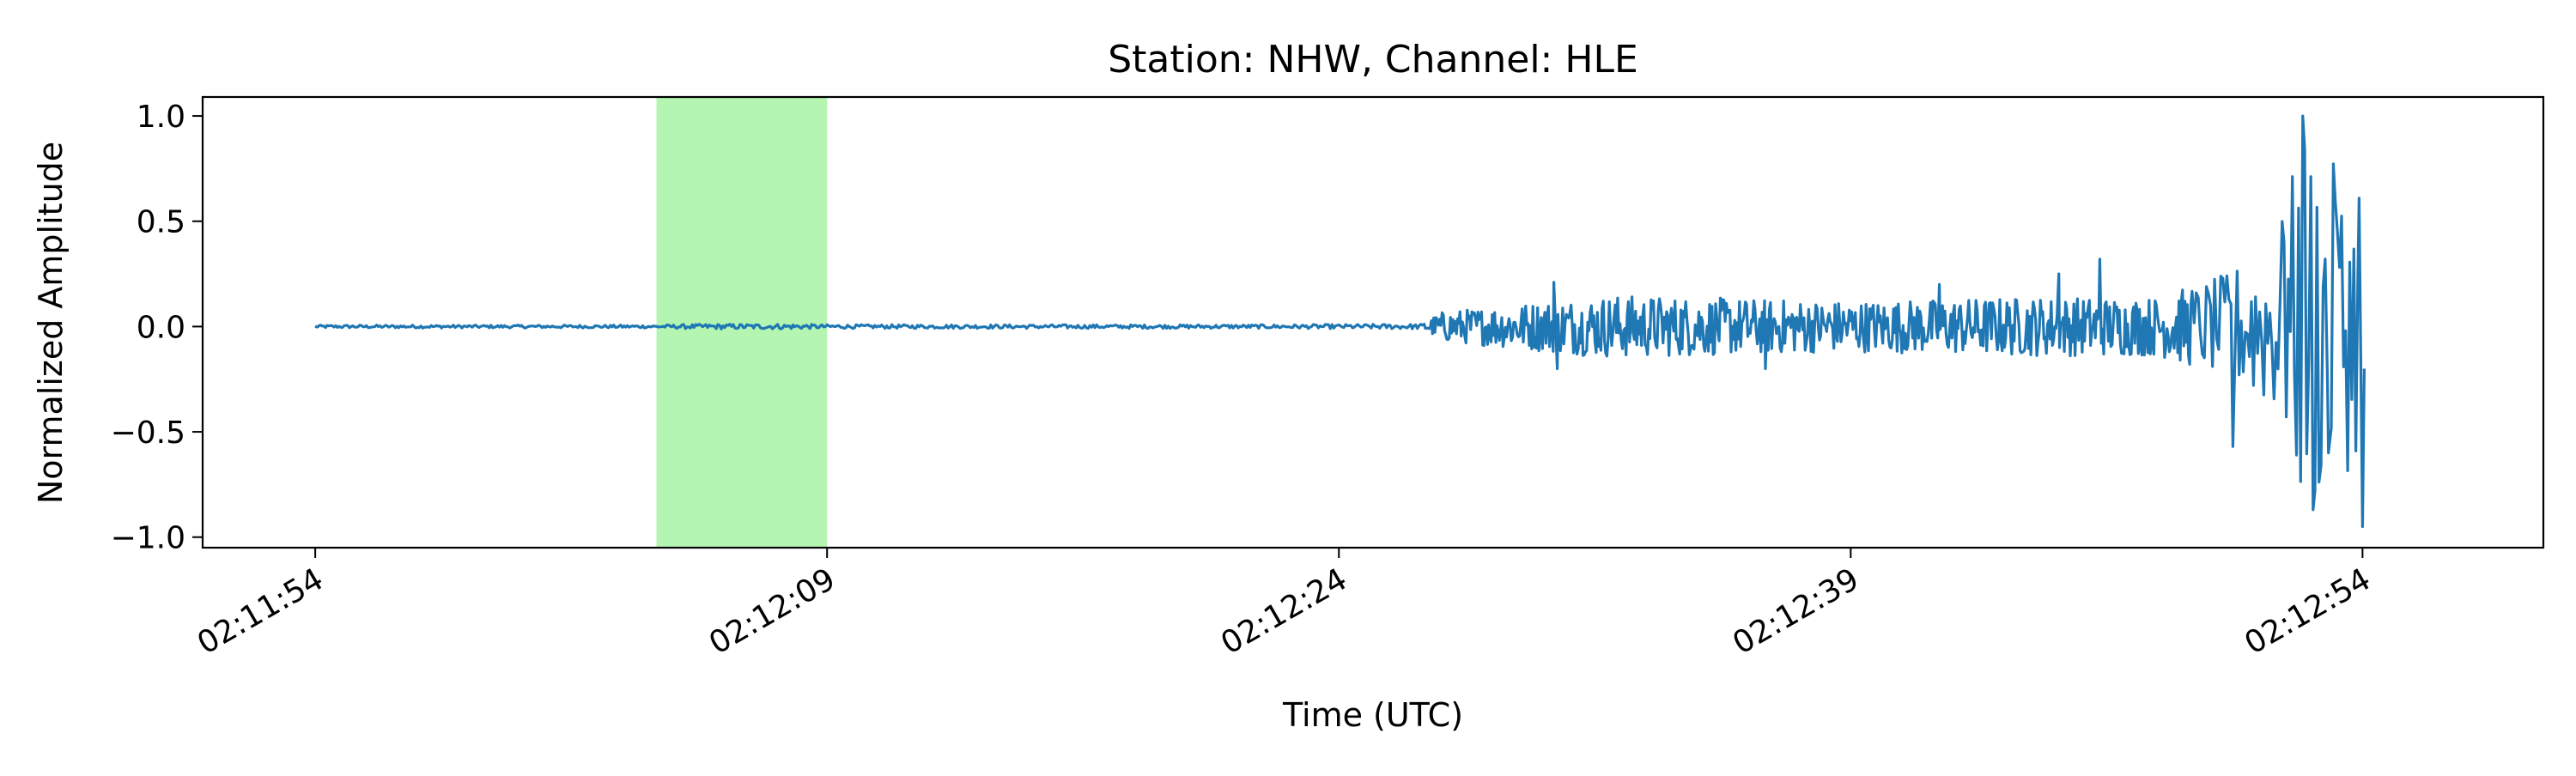 This screenshot has height=776, width=2576. What do you see at coordinates (2308, 611) in the screenshot?
I see `x-tick-label: 02:12:54` at bounding box center [2308, 611].